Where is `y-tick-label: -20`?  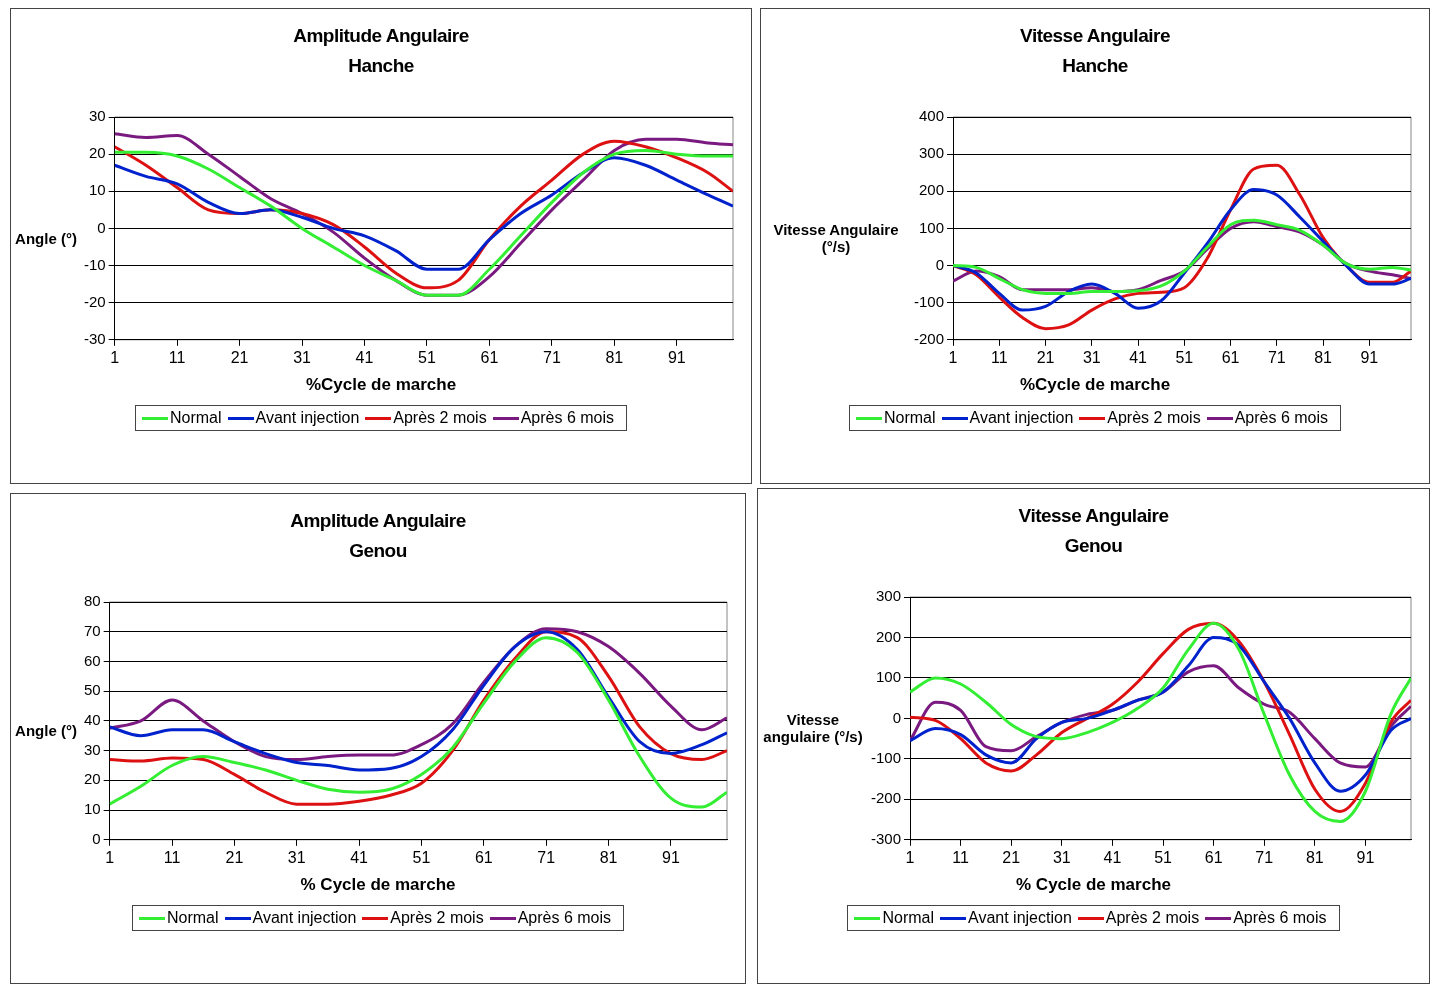 y-tick-label: -20 is located at coordinates (94, 301).